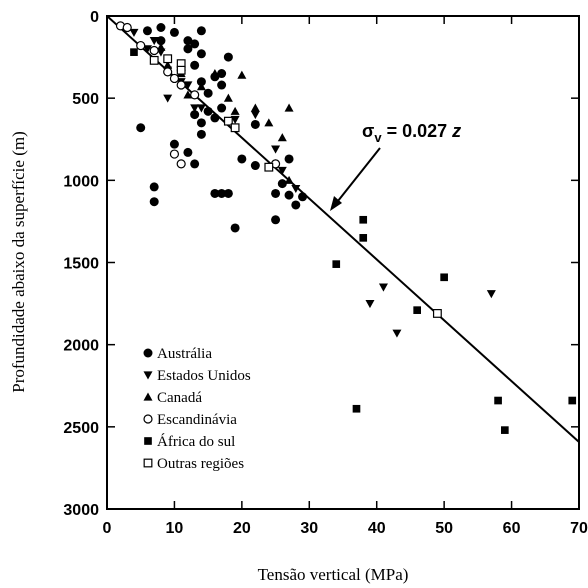  What do you see at coordinates (309, 528) in the screenshot?
I see `x-tick-label: 30` at bounding box center [309, 528].